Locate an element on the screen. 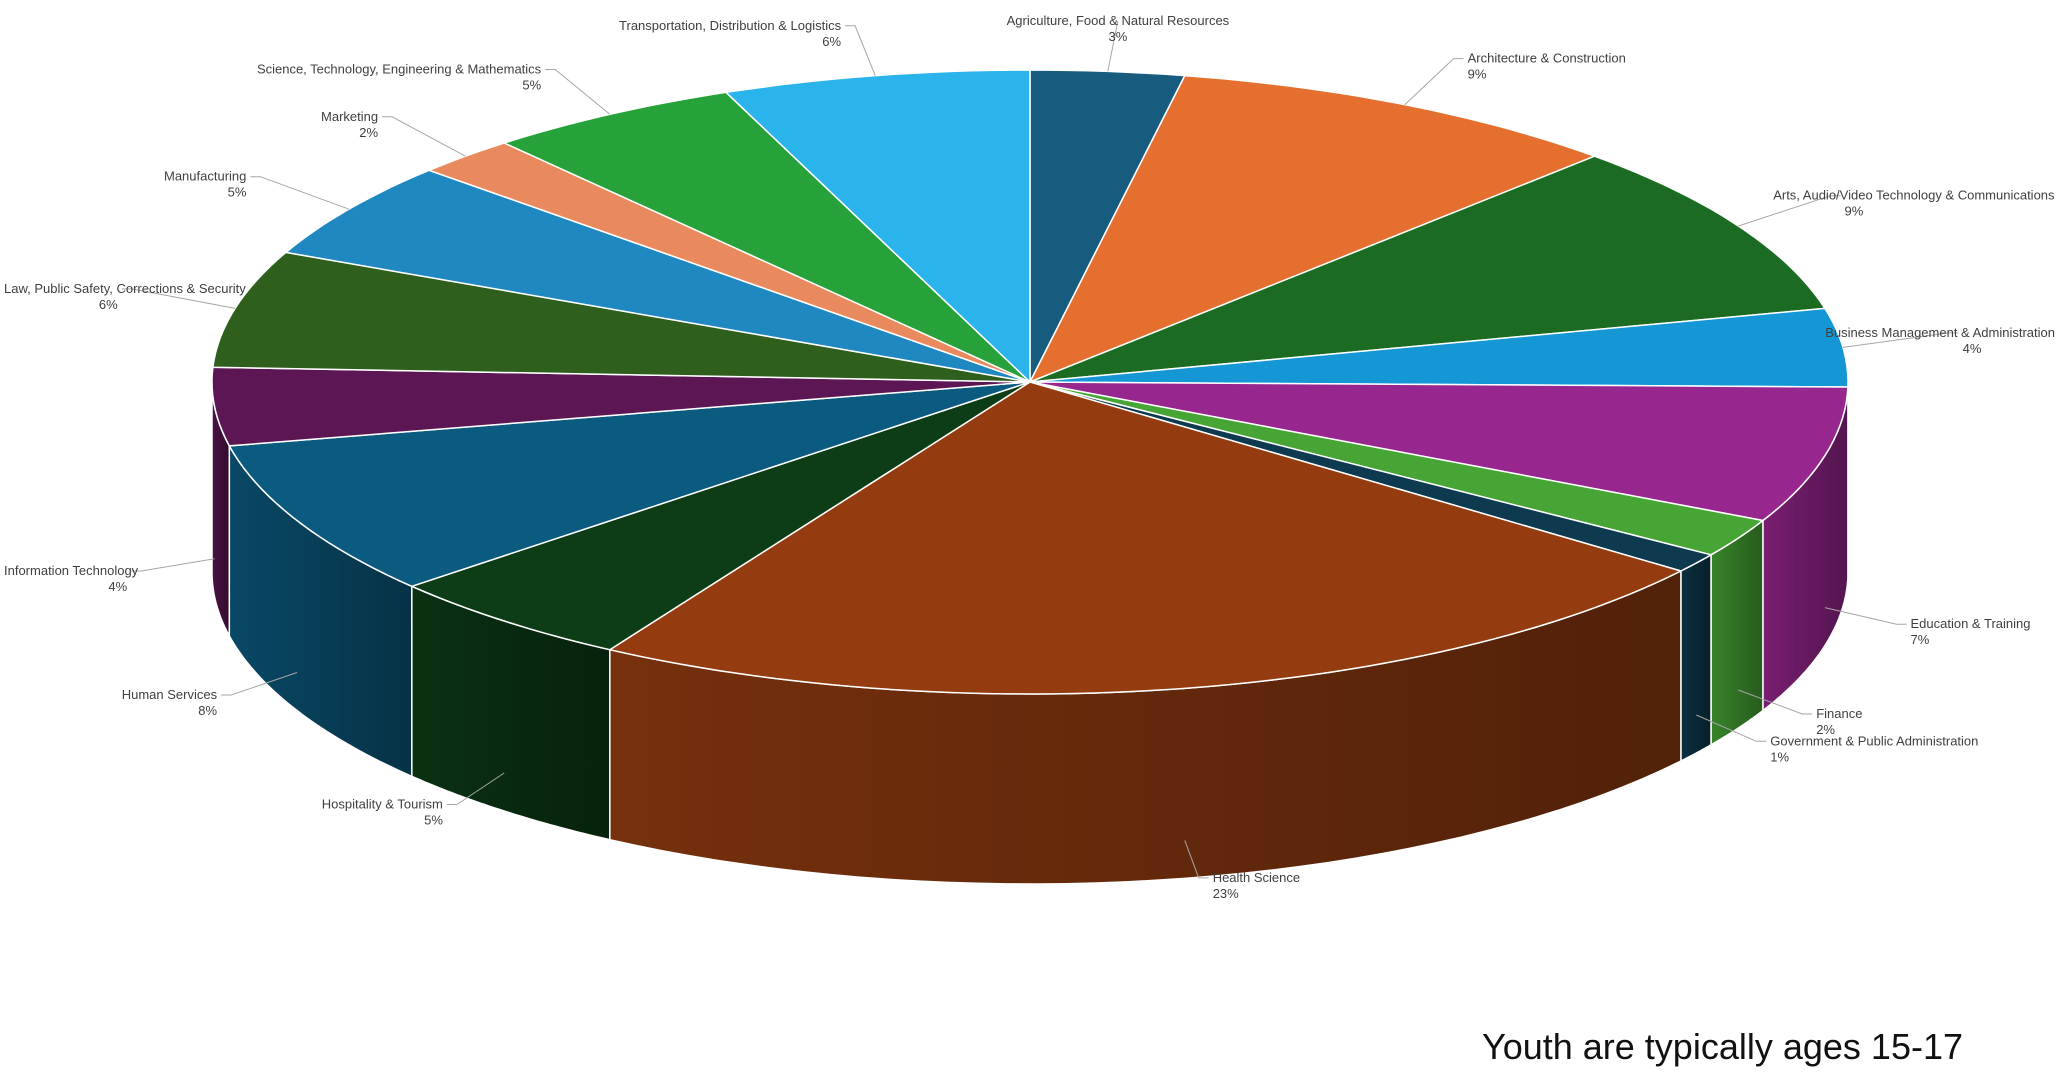  data-value-marketing: 2% is located at coordinates (368, 132).